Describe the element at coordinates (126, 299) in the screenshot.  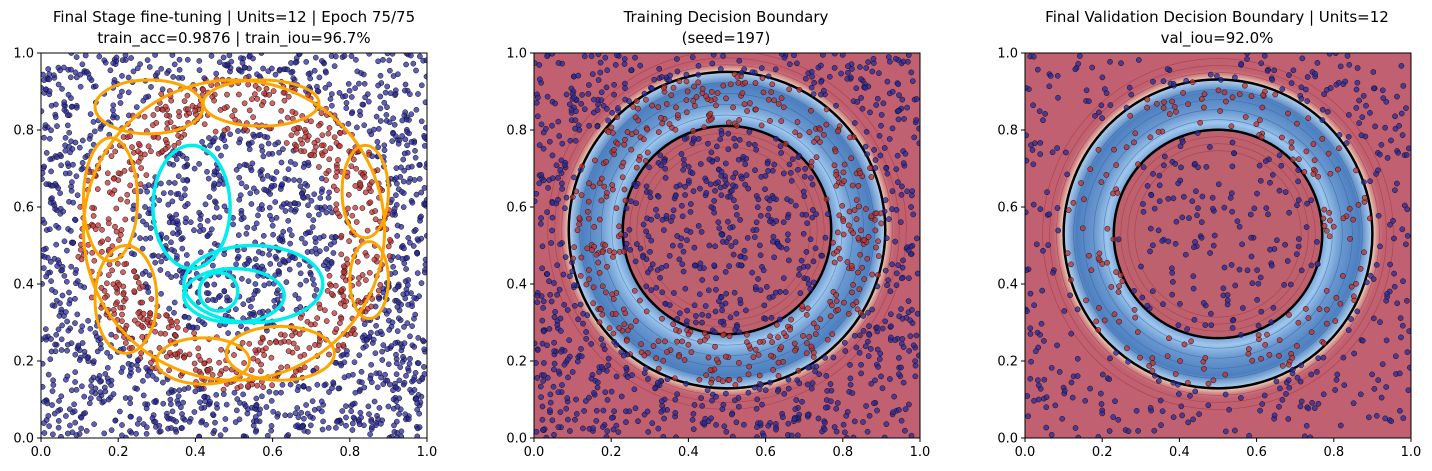
I see `unit-loop-orange` at that location.